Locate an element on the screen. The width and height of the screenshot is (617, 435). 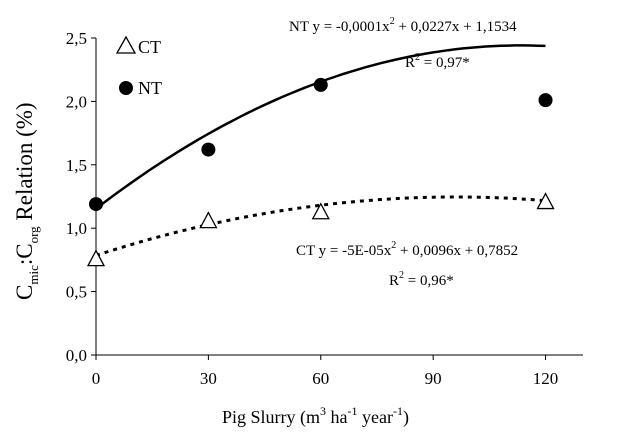
ct-r2-text: R2 = 0,96* is located at coordinates (421, 279).